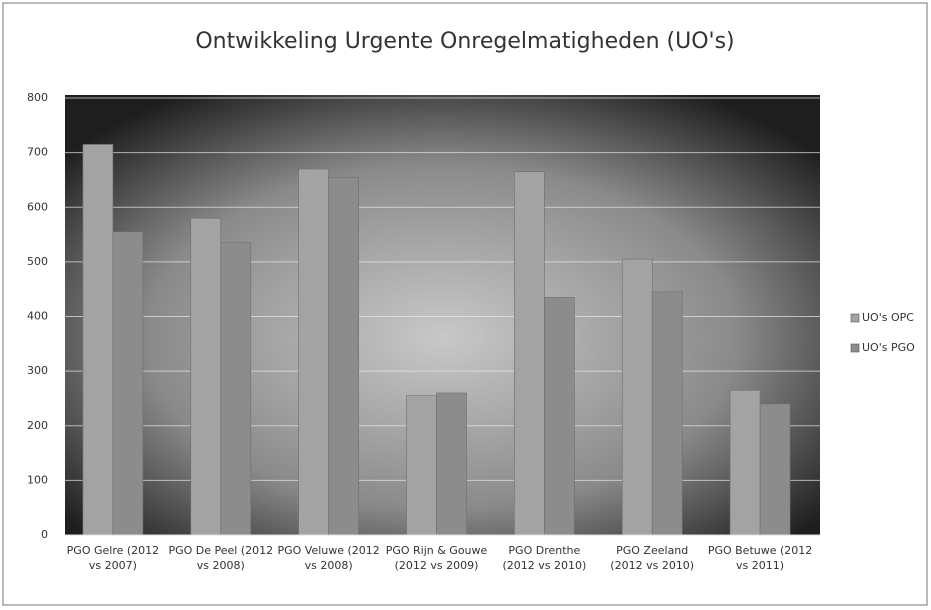 This screenshot has height=610, width=931. What do you see at coordinates (37, 261) in the screenshot?
I see `y-tick-label: 500` at bounding box center [37, 261].